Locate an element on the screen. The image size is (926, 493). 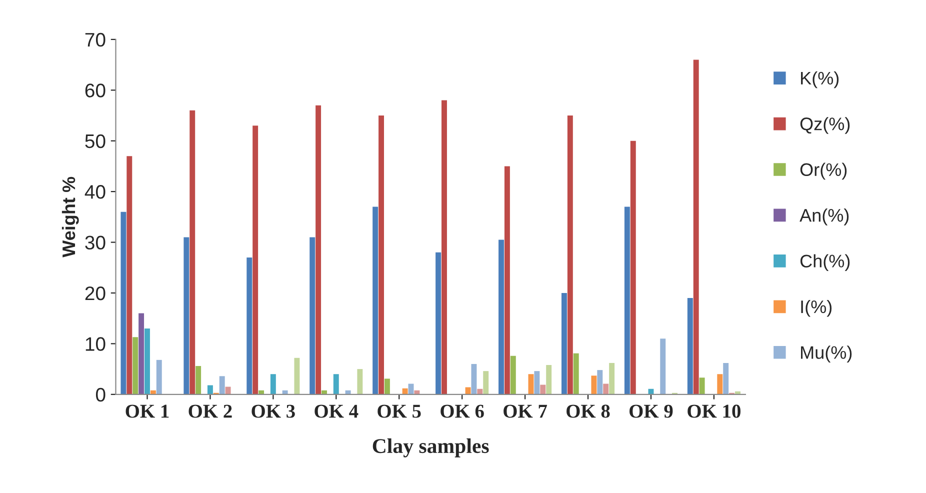
y-tick-label: 60 is located at coordinates (95, 91).